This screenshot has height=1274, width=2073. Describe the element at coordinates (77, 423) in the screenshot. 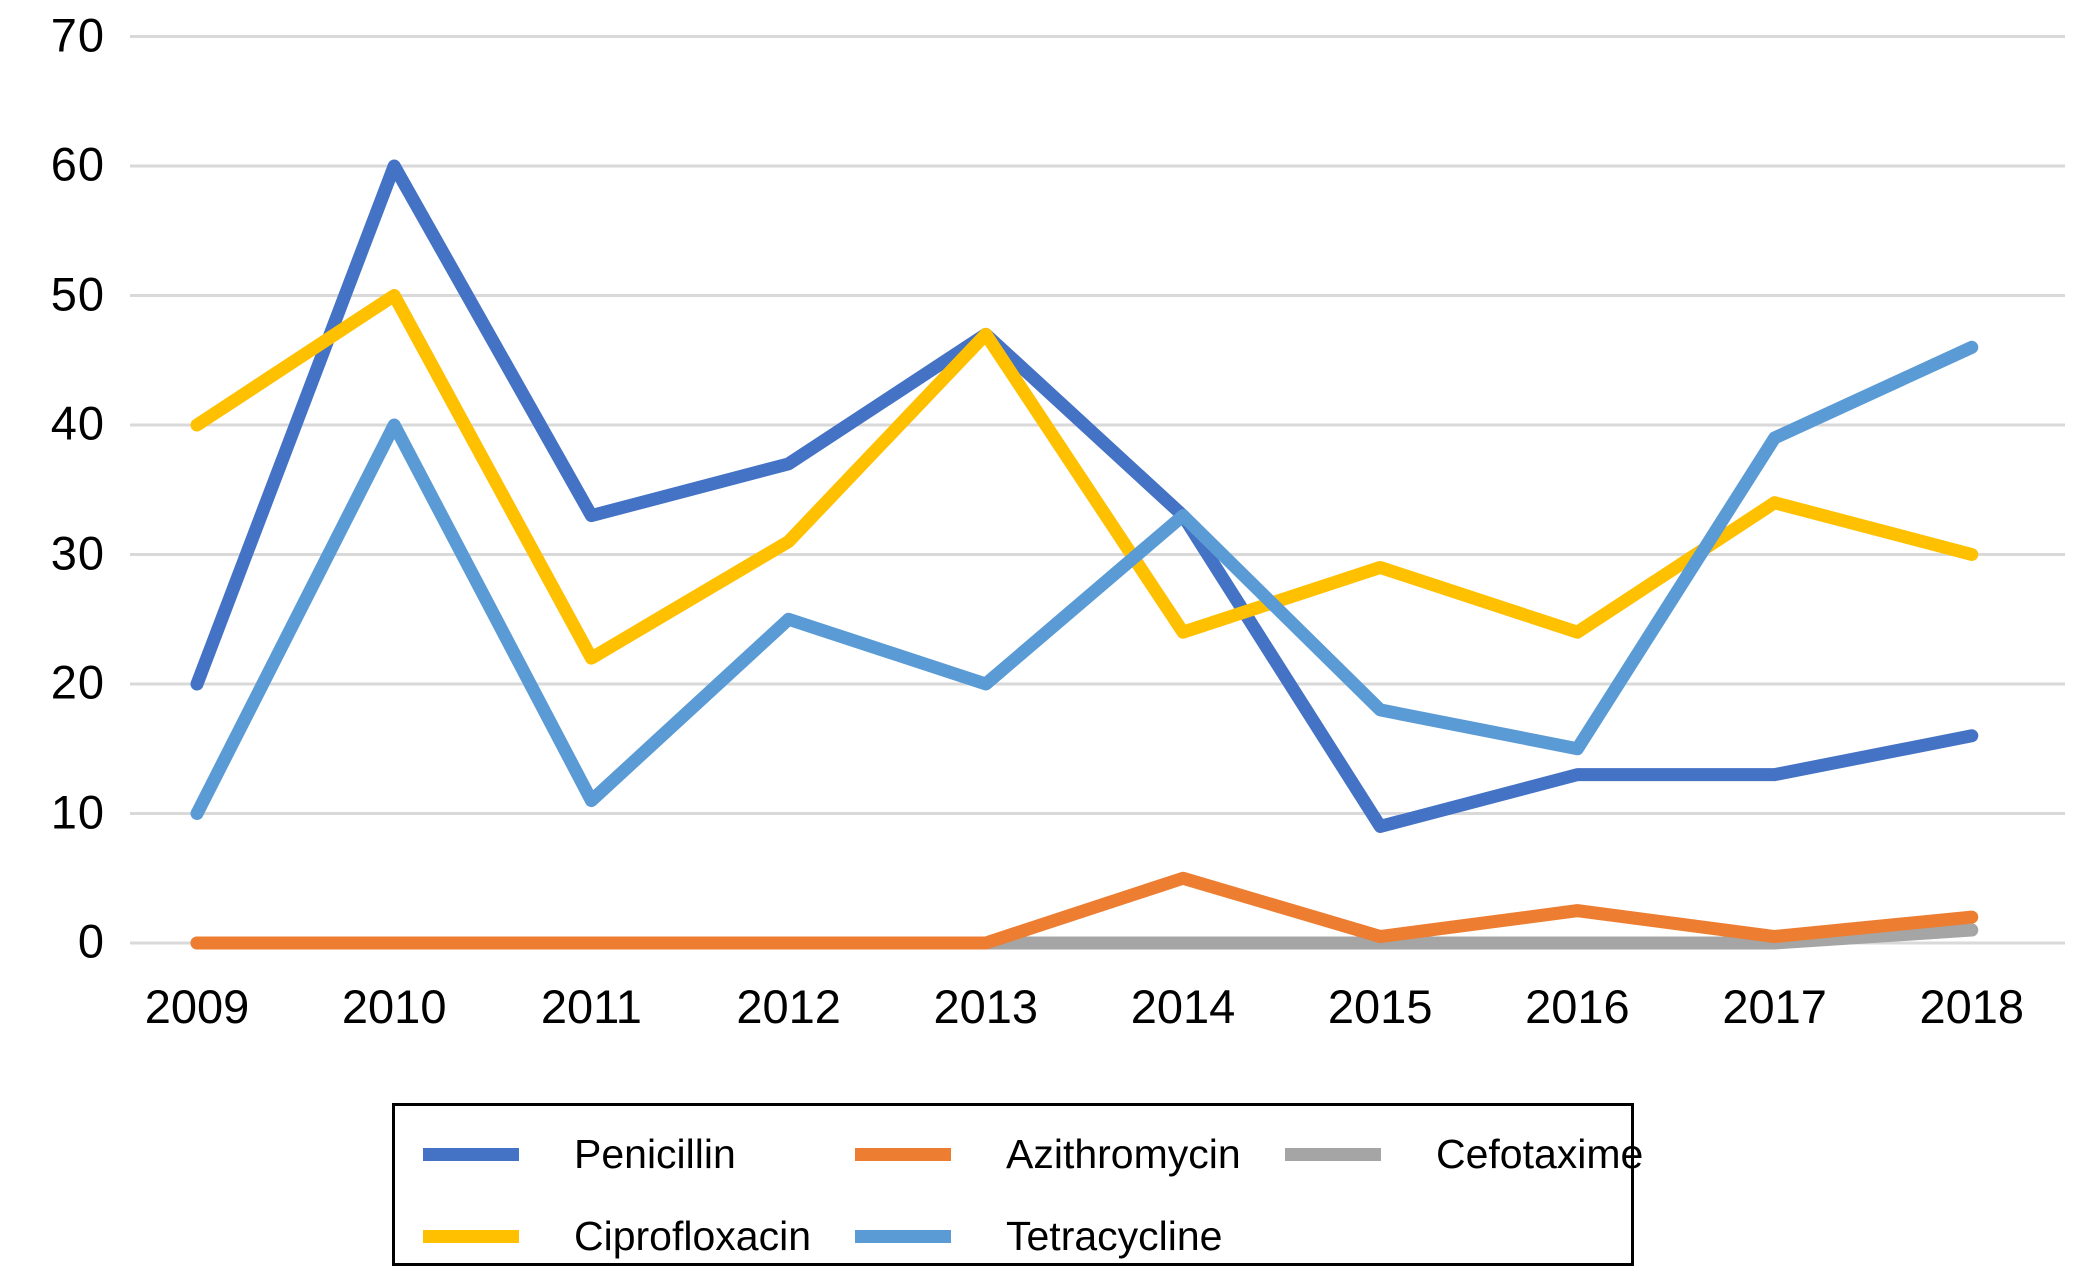

I see `y-axis-tick-label: 40` at that location.